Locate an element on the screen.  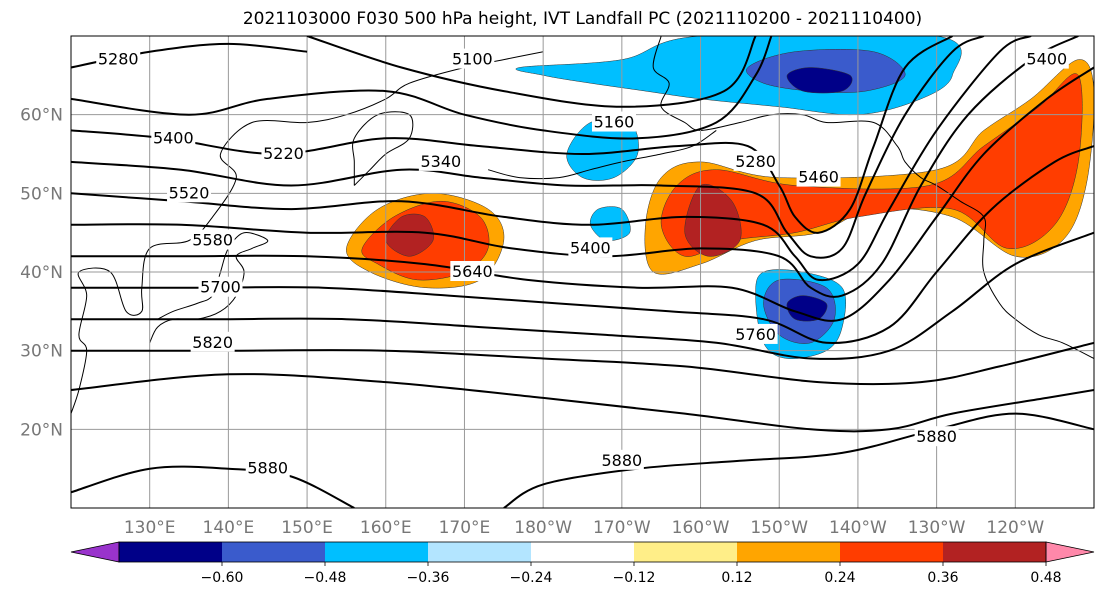
lon-tick-label: 160°E is located at coordinates (386, 528).